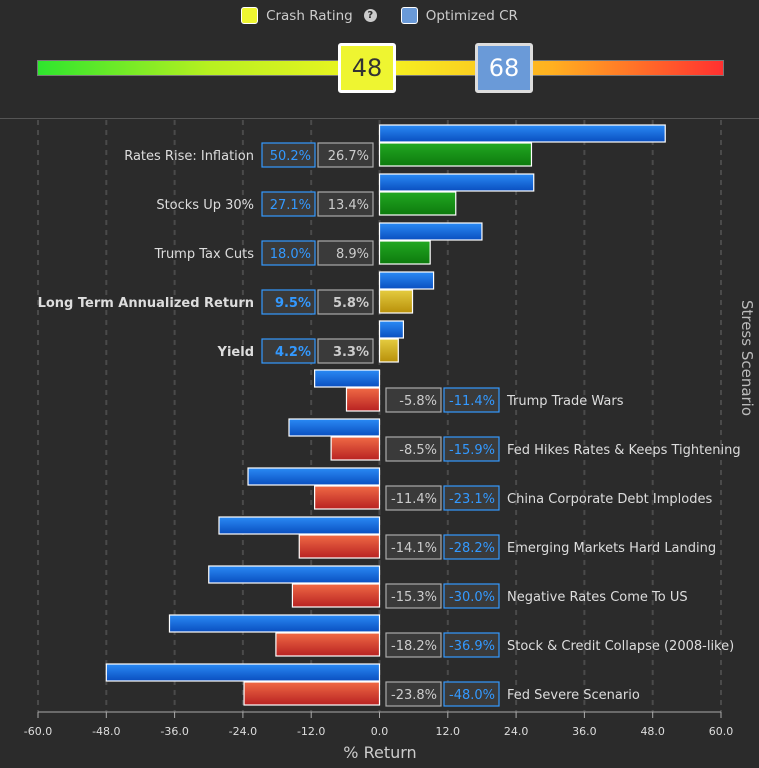 Image resolution: width=759 pixels, height=768 pixels. I want to click on current-value: 13.4%, so click(348, 205).